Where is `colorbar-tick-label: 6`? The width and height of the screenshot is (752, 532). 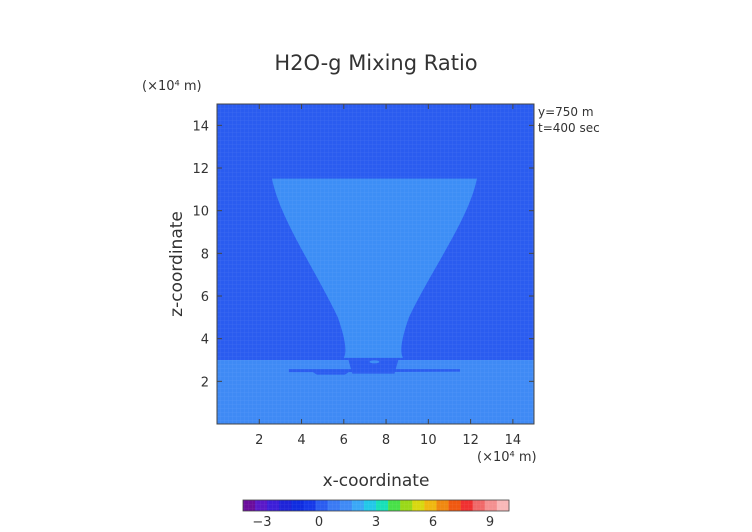
colorbar-tick-label: 6 is located at coordinates (433, 522).